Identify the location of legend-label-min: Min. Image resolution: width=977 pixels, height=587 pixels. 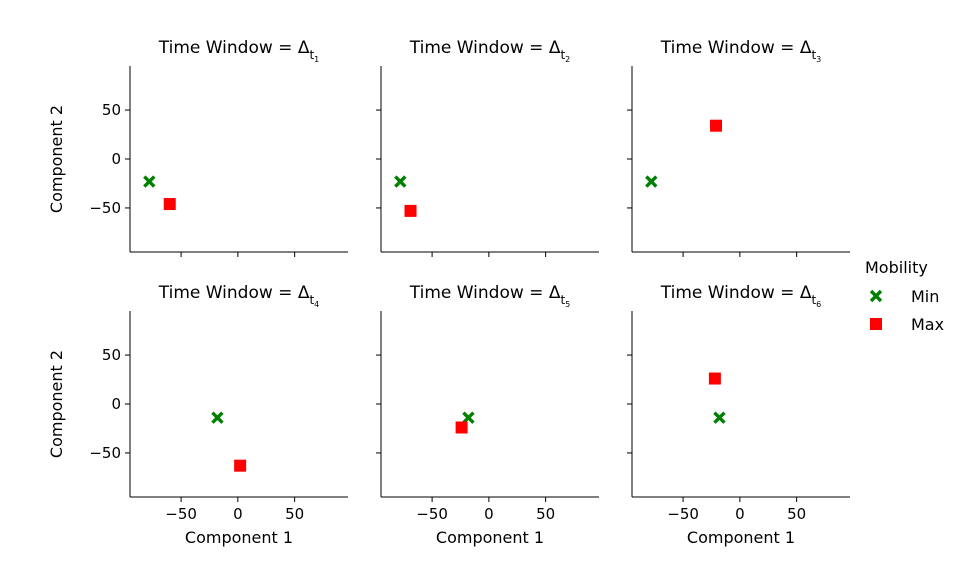
(925, 296).